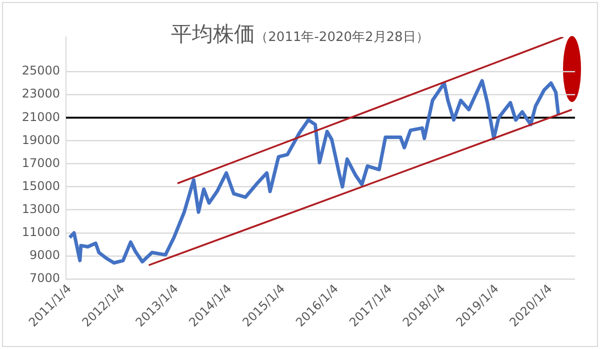 The image size is (600, 349). Describe the element at coordinates (41, 209) in the screenshot. I see `y-tick-label: 13000` at that location.